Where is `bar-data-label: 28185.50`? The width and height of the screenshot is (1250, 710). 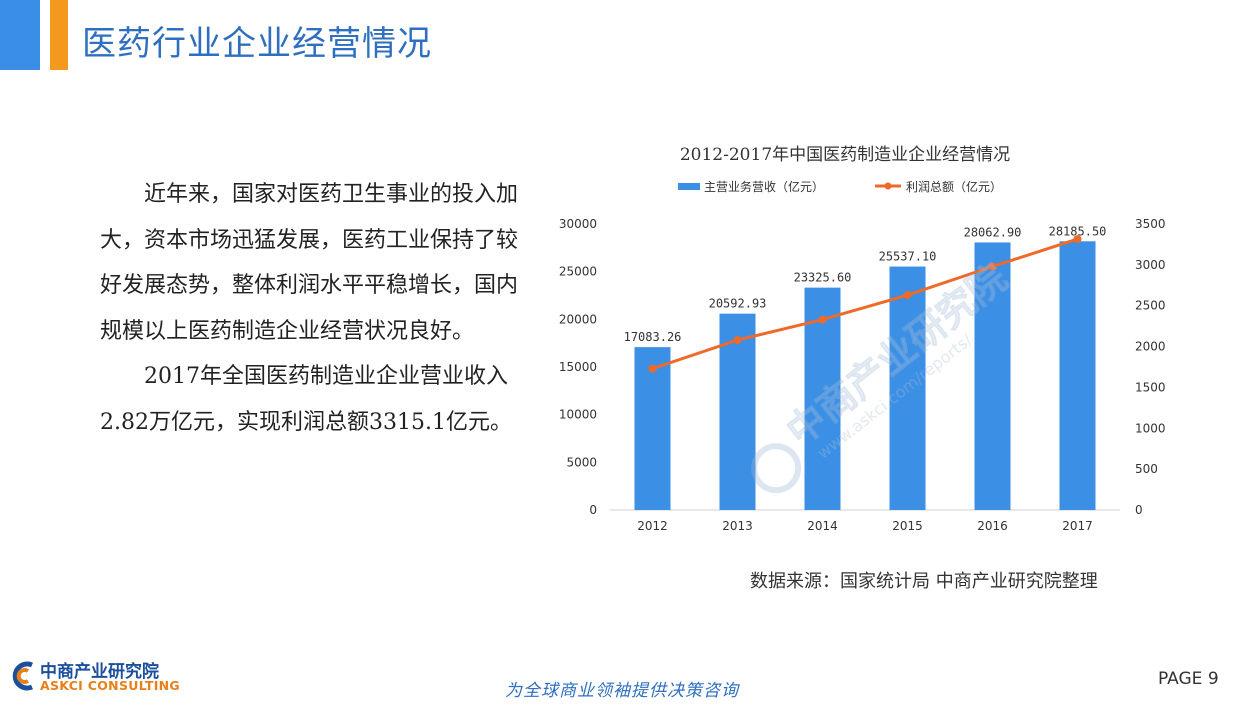
bar-data-label: 28185.50 is located at coordinates (1078, 231).